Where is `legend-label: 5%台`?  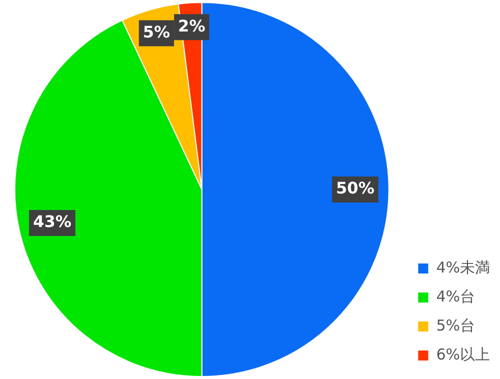
legend-label: 5%台 is located at coordinates (455, 325).